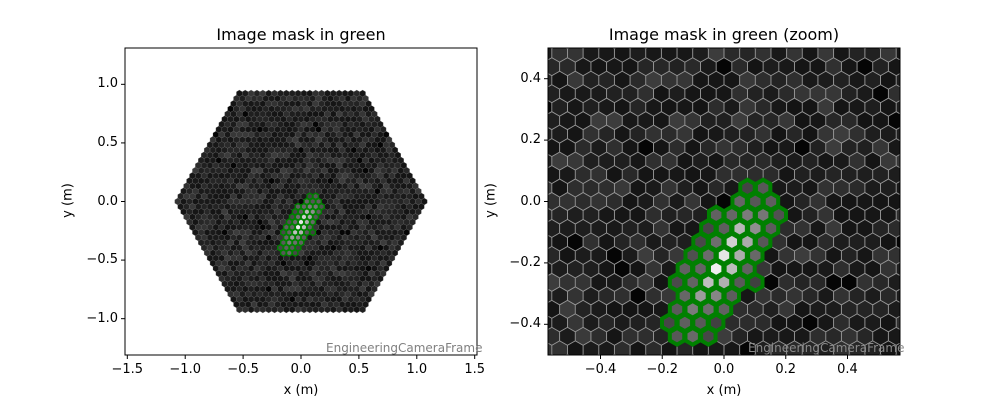  I want to click on right-x-tick-label: 0.4, so click(847, 369).